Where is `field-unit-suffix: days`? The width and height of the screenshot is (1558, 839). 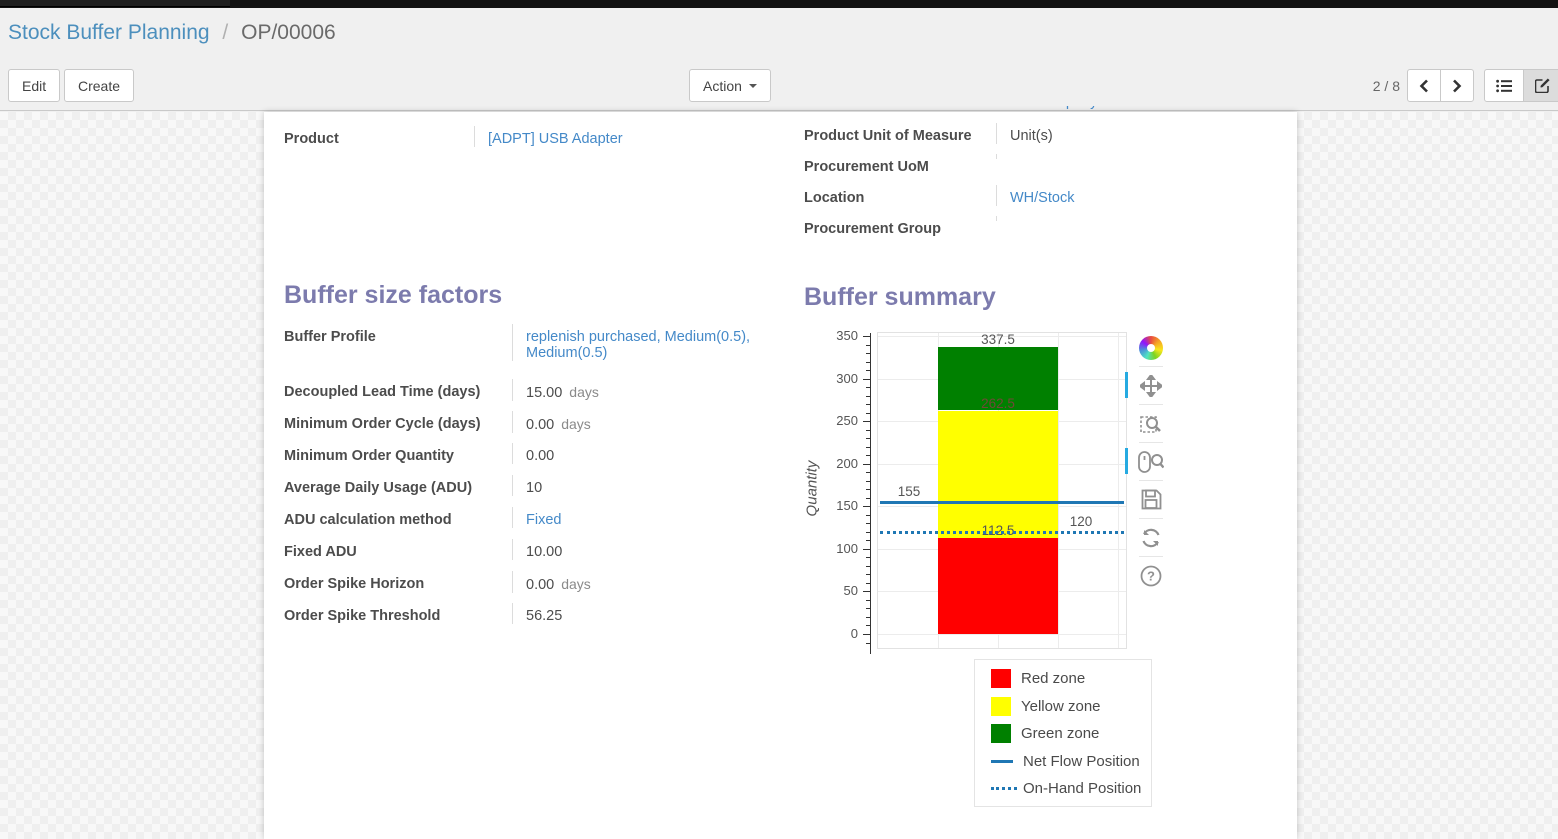
field-unit-suffix: days is located at coordinates (576, 584).